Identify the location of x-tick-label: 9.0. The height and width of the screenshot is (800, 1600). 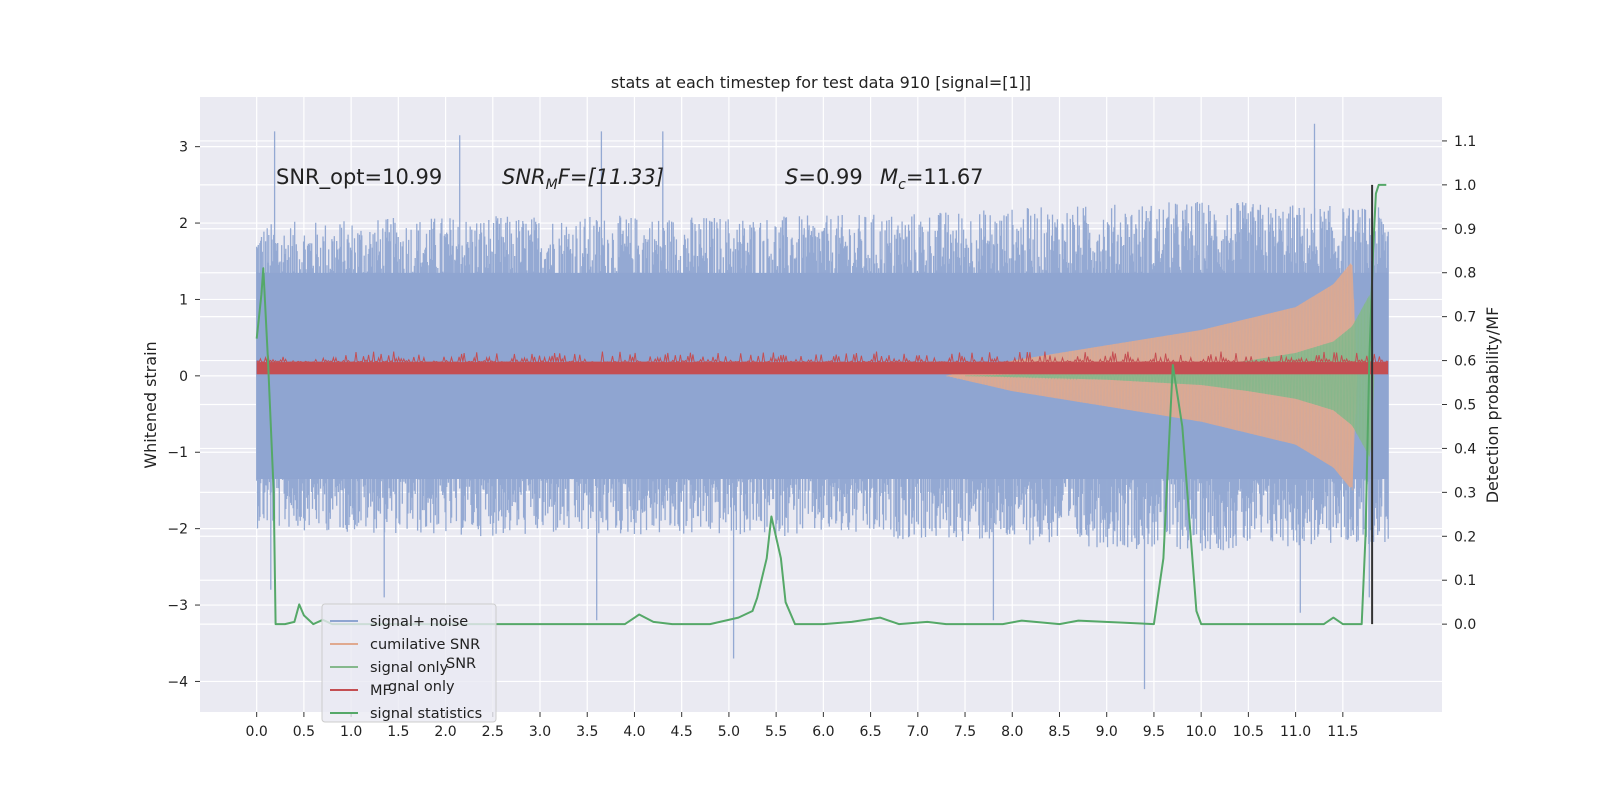
(1107, 732).